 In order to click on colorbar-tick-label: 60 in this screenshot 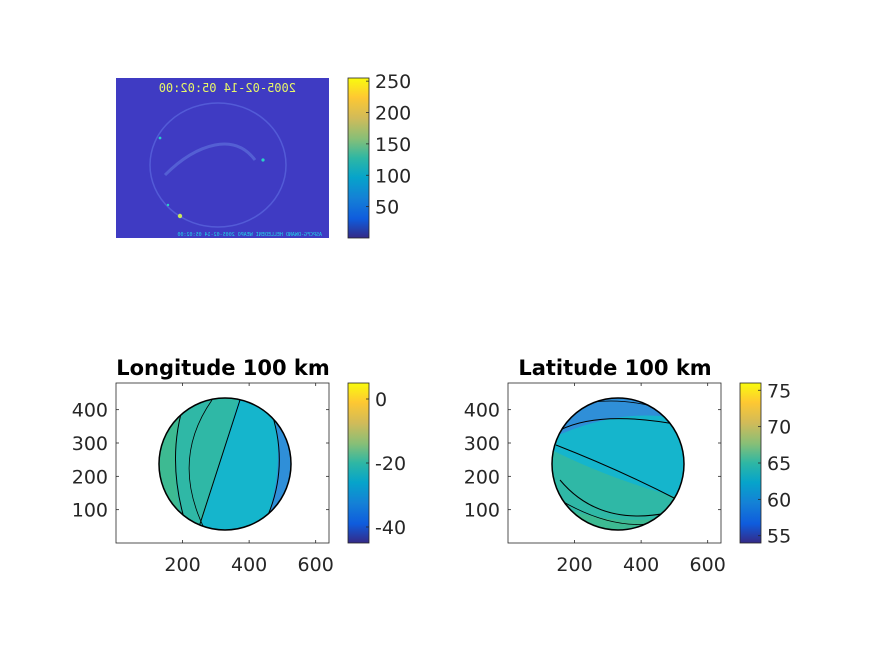, I will do `click(779, 500)`.